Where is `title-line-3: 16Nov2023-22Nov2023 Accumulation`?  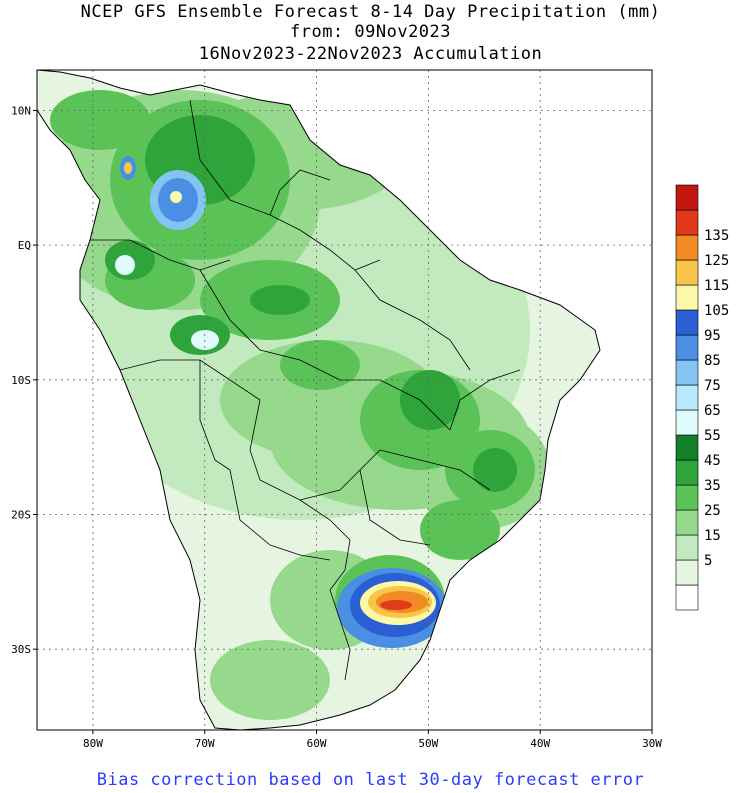
title-line-3: 16Nov2023-22Nov2023 Accumulation is located at coordinates (370, 54).